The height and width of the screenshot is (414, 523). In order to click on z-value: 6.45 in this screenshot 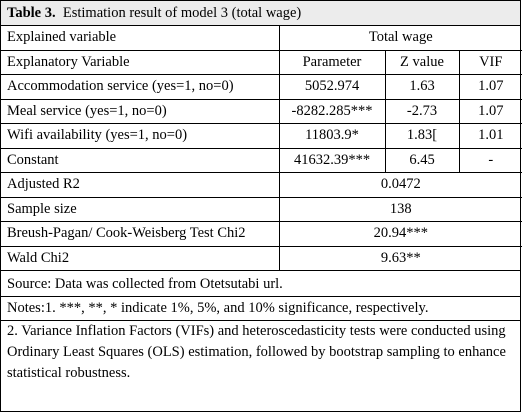, I will do `click(421, 160)`.